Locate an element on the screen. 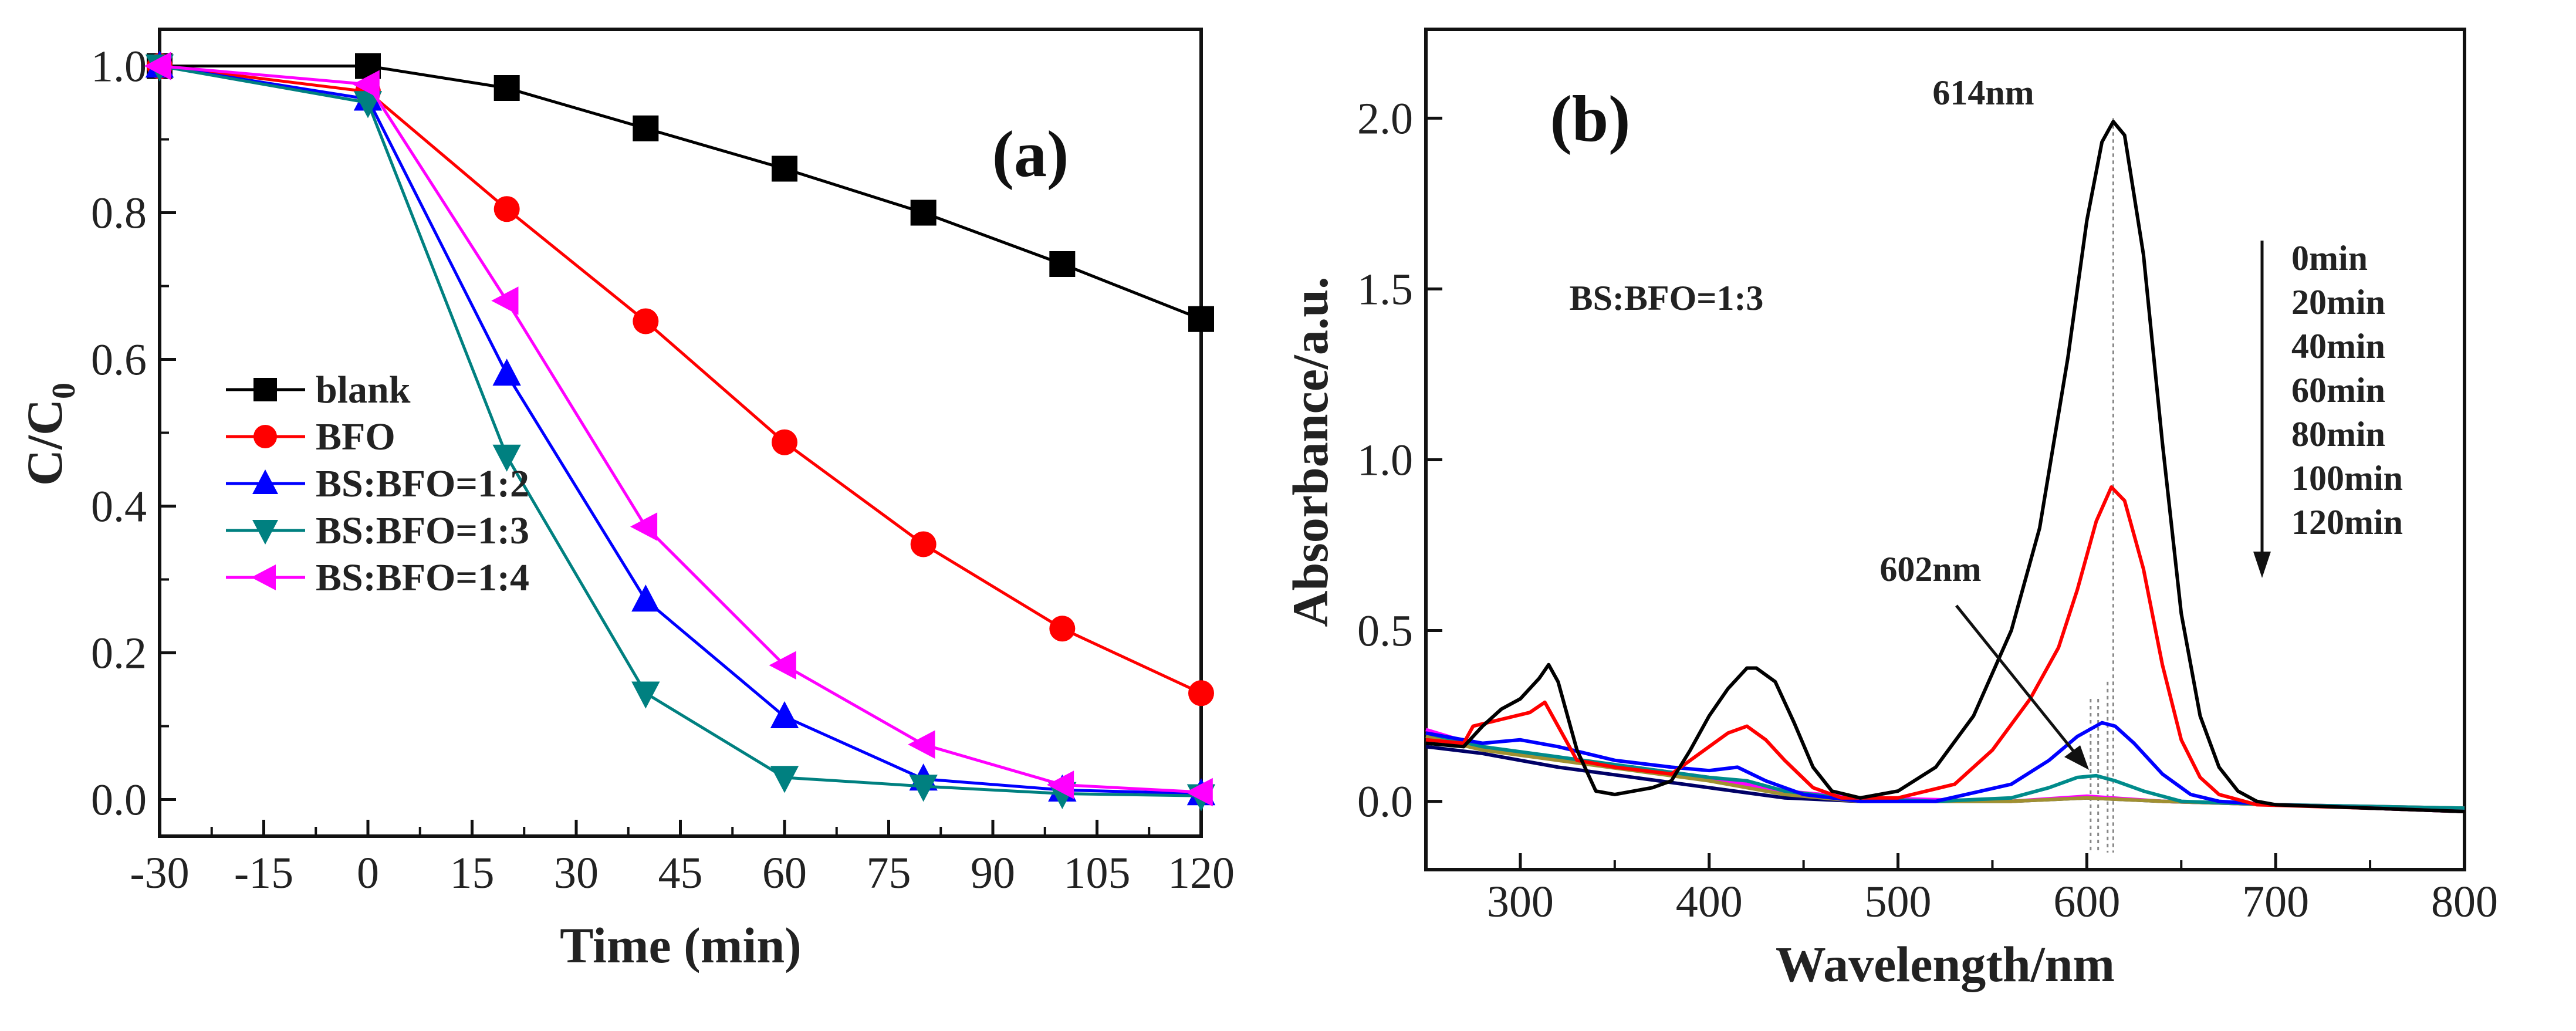 The image size is (2576, 1031). spectrum-60min is located at coordinates (1945, 770).